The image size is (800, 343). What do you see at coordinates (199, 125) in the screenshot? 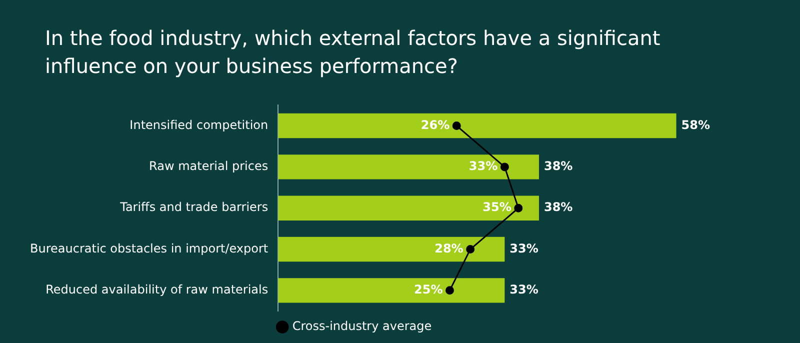
I see `y-tick-label: Intensified competition` at bounding box center [199, 125].